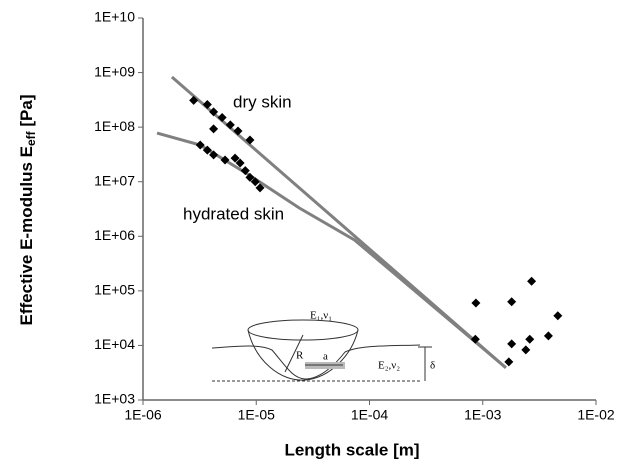 This screenshot has height=464, width=633. What do you see at coordinates (114, 235) in the screenshot?
I see `y-tick-label: 1E+06` at bounding box center [114, 235].